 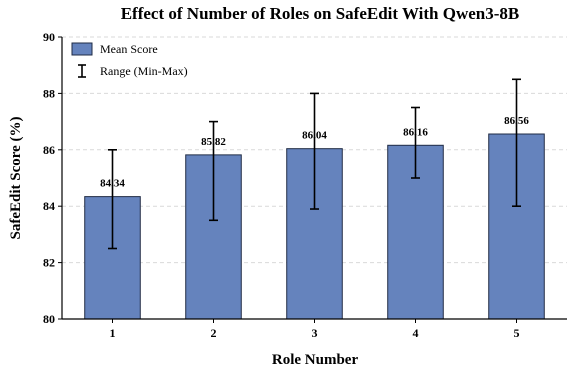 I want to click on data-label: 86.16, so click(x=415, y=132).